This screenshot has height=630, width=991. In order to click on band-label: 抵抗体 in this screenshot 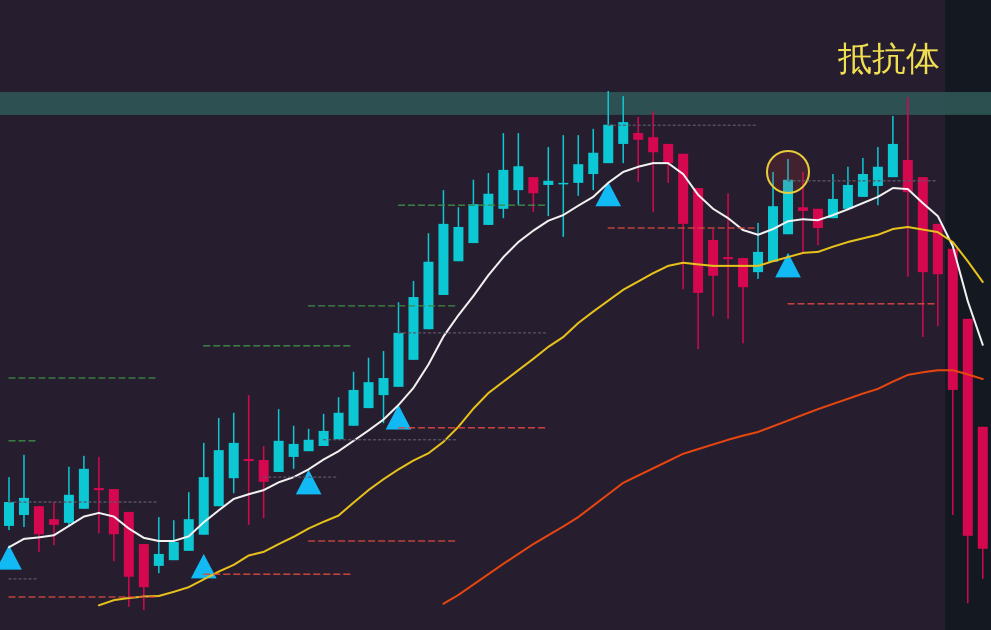, I will do `click(888, 59)`.